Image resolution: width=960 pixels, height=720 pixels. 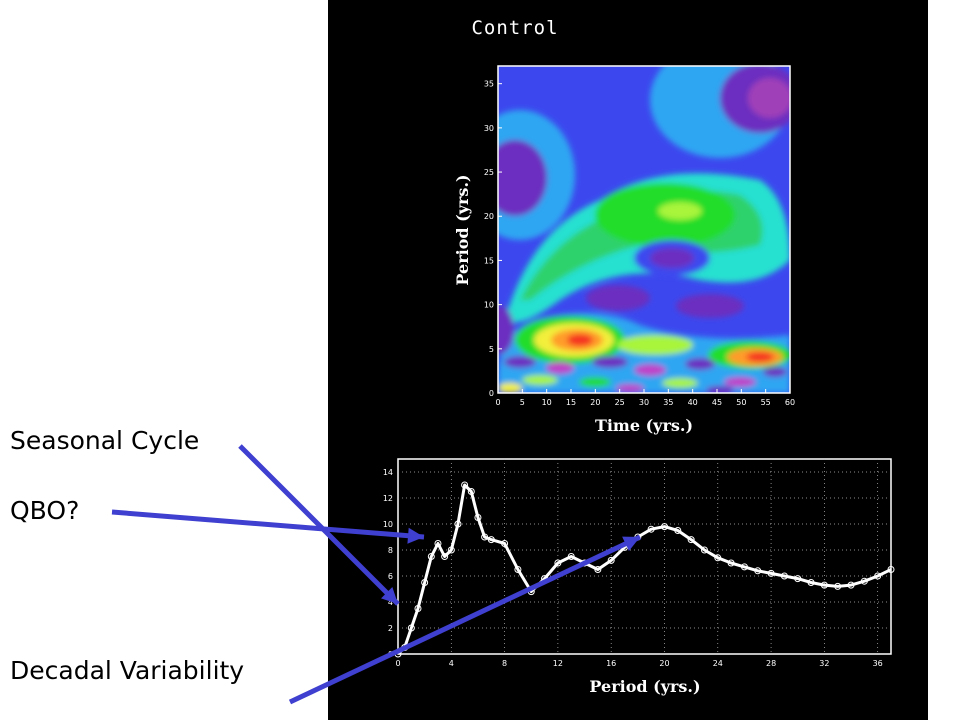 What do you see at coordinates (397, 663) in the screenshot?
I see `spectrum-x-tick-label: 0` at bounding box center [397, 663].